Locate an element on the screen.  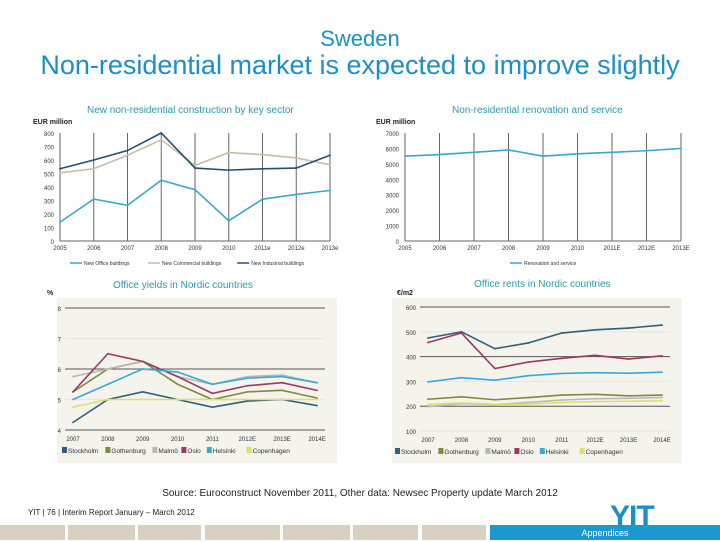
chart2-ylabel: EUR million is located at coordinates (396, 122).